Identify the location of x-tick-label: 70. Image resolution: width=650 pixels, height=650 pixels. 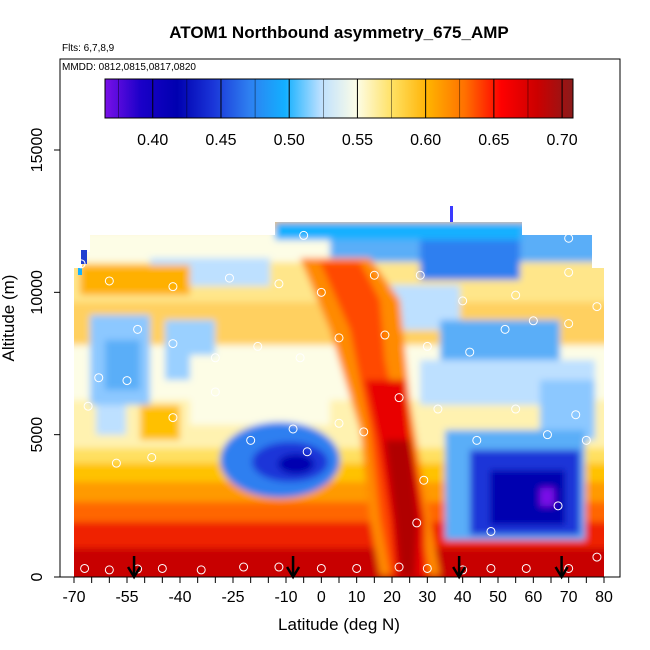
(569, 597).